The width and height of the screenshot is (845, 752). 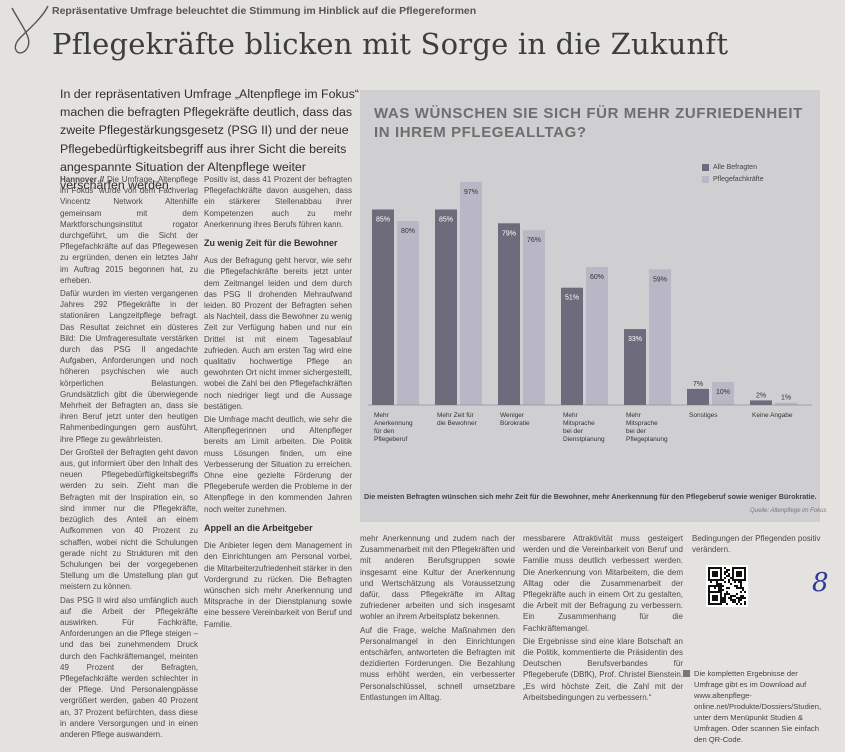 I want to click on data-label-fach-6: 1%, so click(x=786, y=398).